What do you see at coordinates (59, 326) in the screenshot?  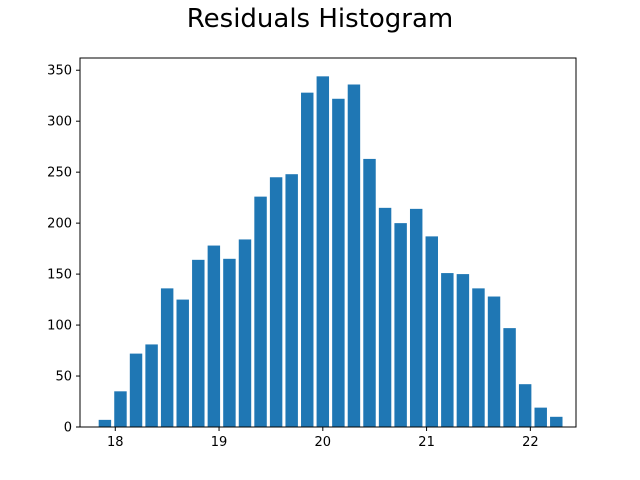 I see `y-tick-label: 100` at bounding box center [59, 326].